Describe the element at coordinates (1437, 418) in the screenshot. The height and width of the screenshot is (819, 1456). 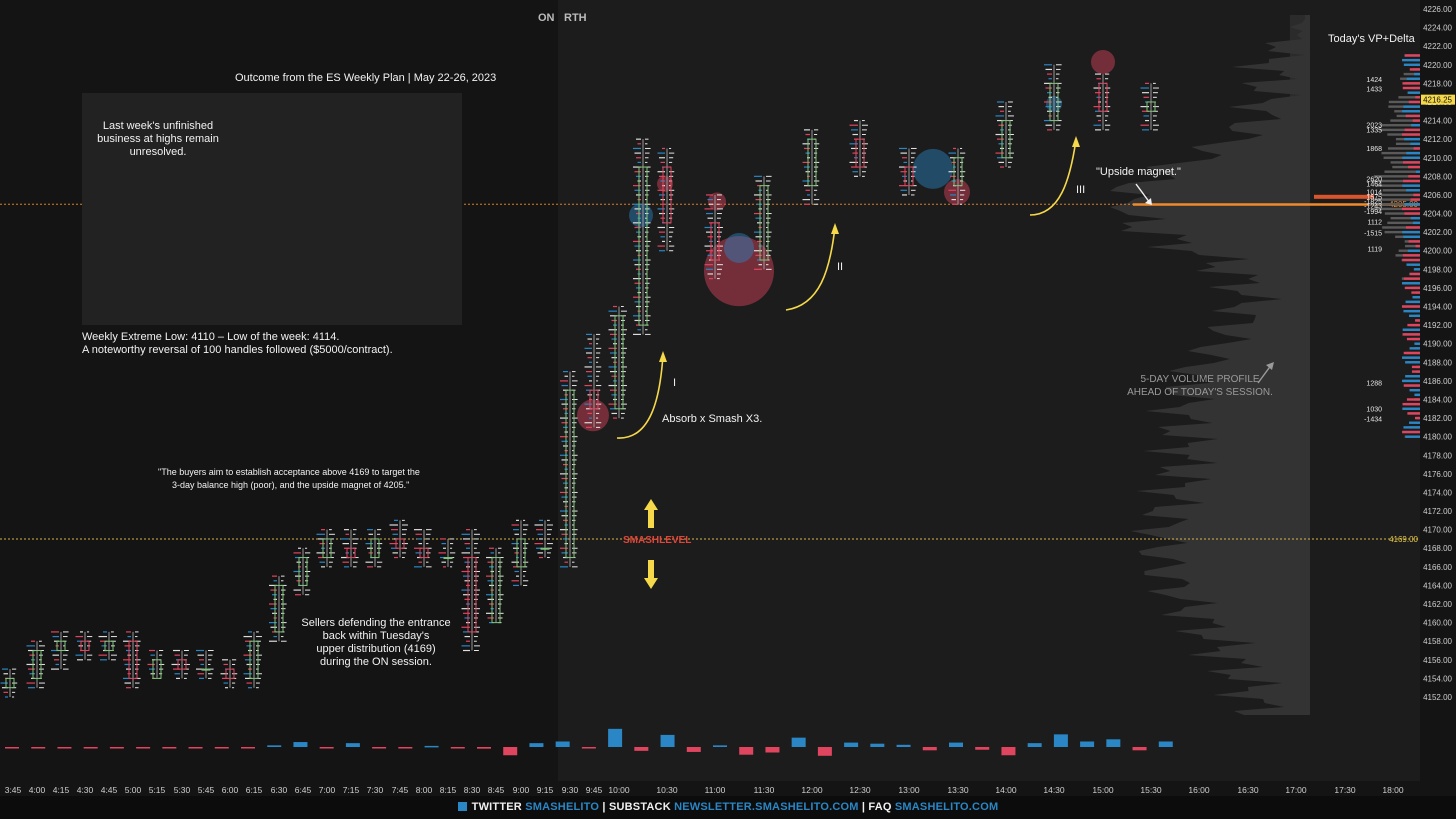
I see `price-tick: 4182.00` at that location.